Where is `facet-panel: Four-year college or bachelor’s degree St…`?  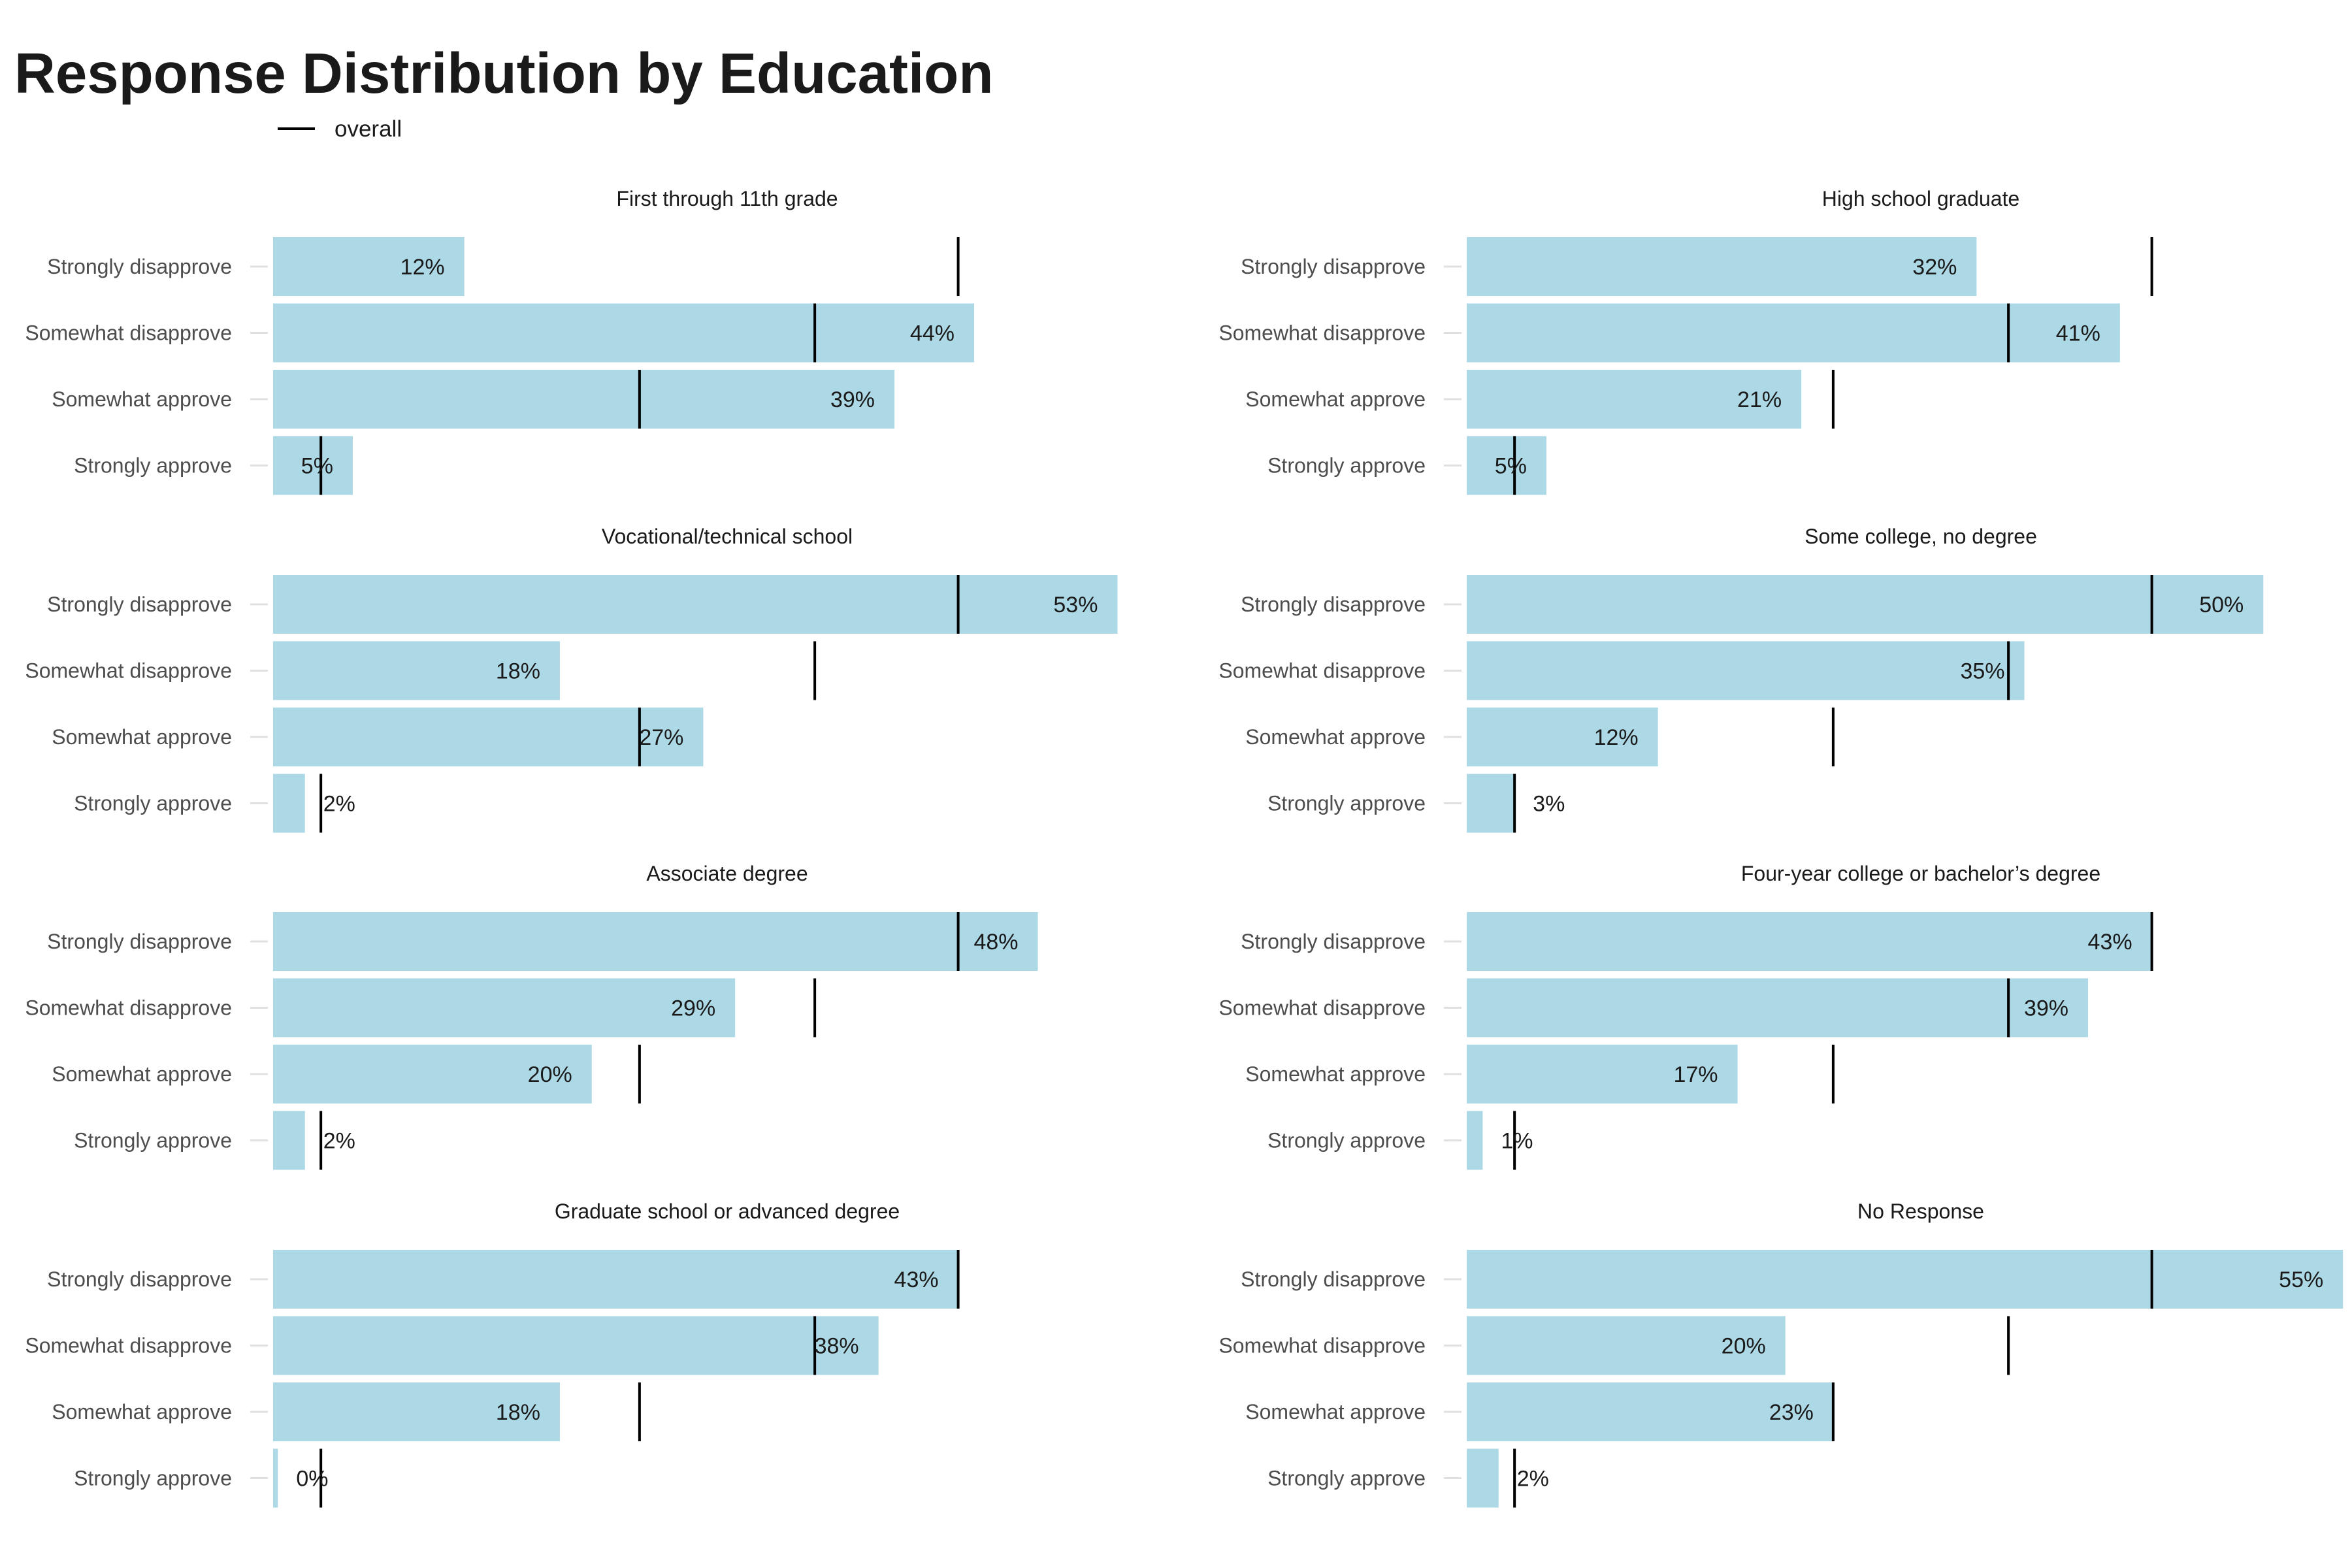
facet-panel: Four-year college or bachelor’s degree St… is located at coordinates (1685, 1016).